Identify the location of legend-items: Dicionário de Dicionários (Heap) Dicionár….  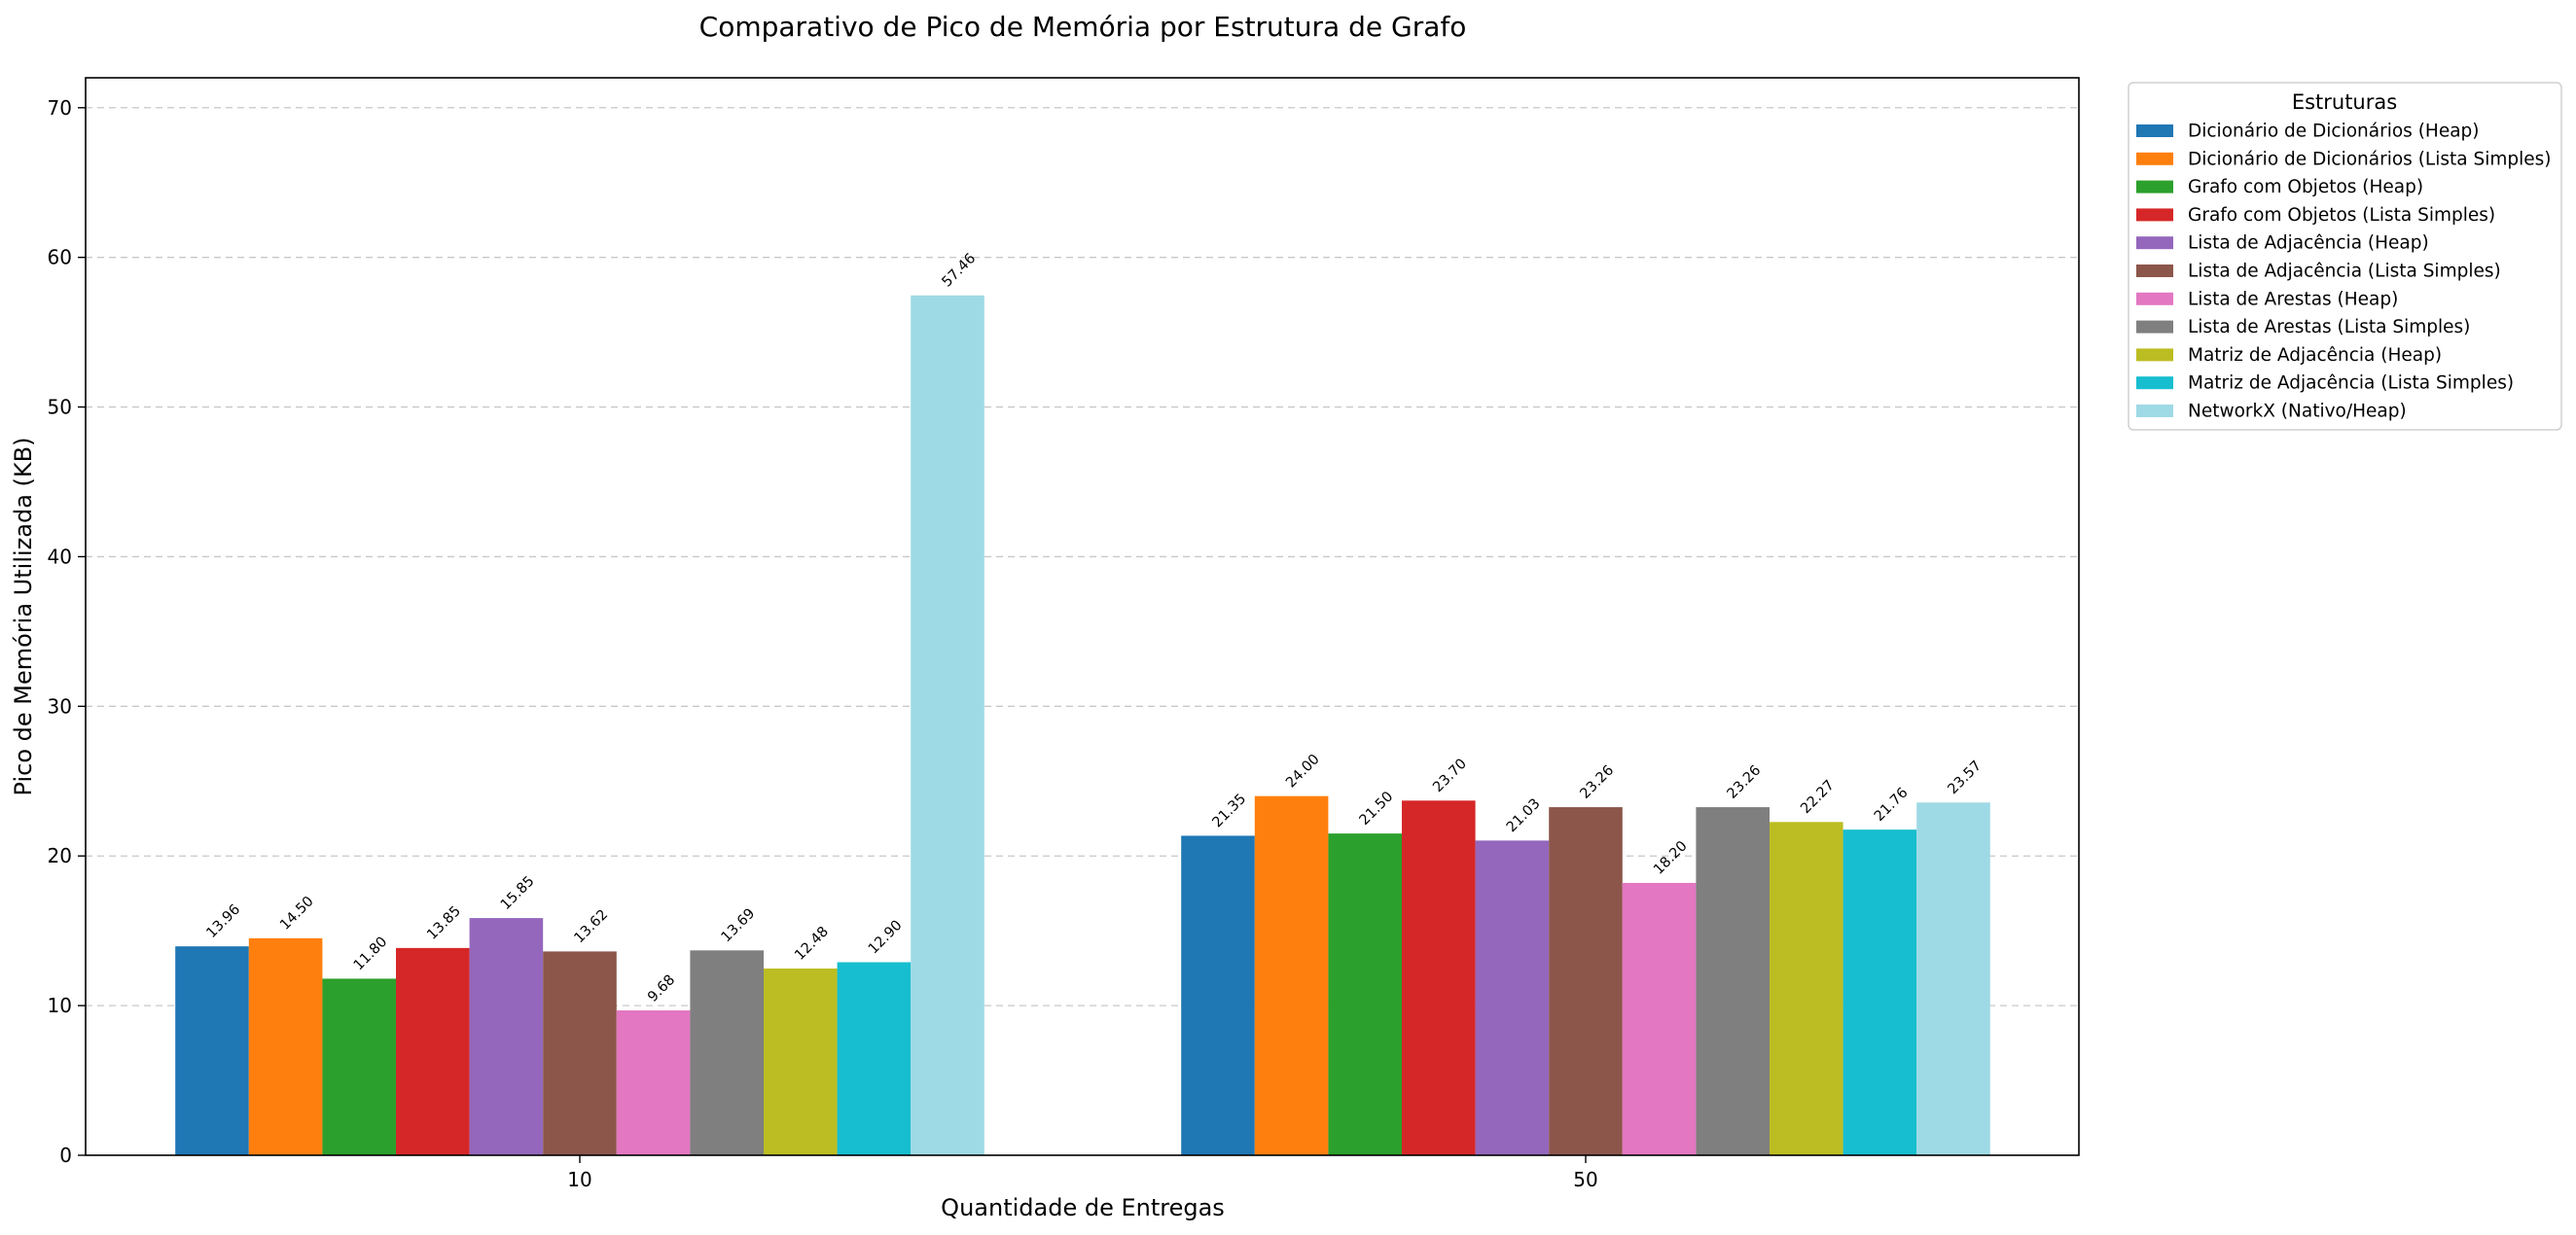
(2344, 272).